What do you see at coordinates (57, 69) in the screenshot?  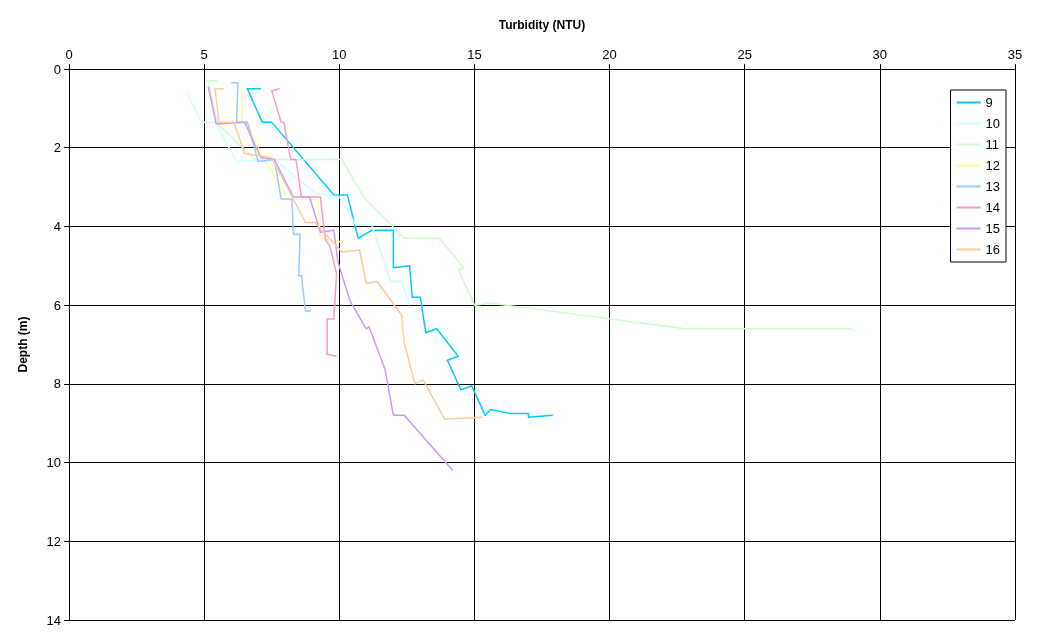 I see `y-tick-label: 0` at bounding box center [57, 69].